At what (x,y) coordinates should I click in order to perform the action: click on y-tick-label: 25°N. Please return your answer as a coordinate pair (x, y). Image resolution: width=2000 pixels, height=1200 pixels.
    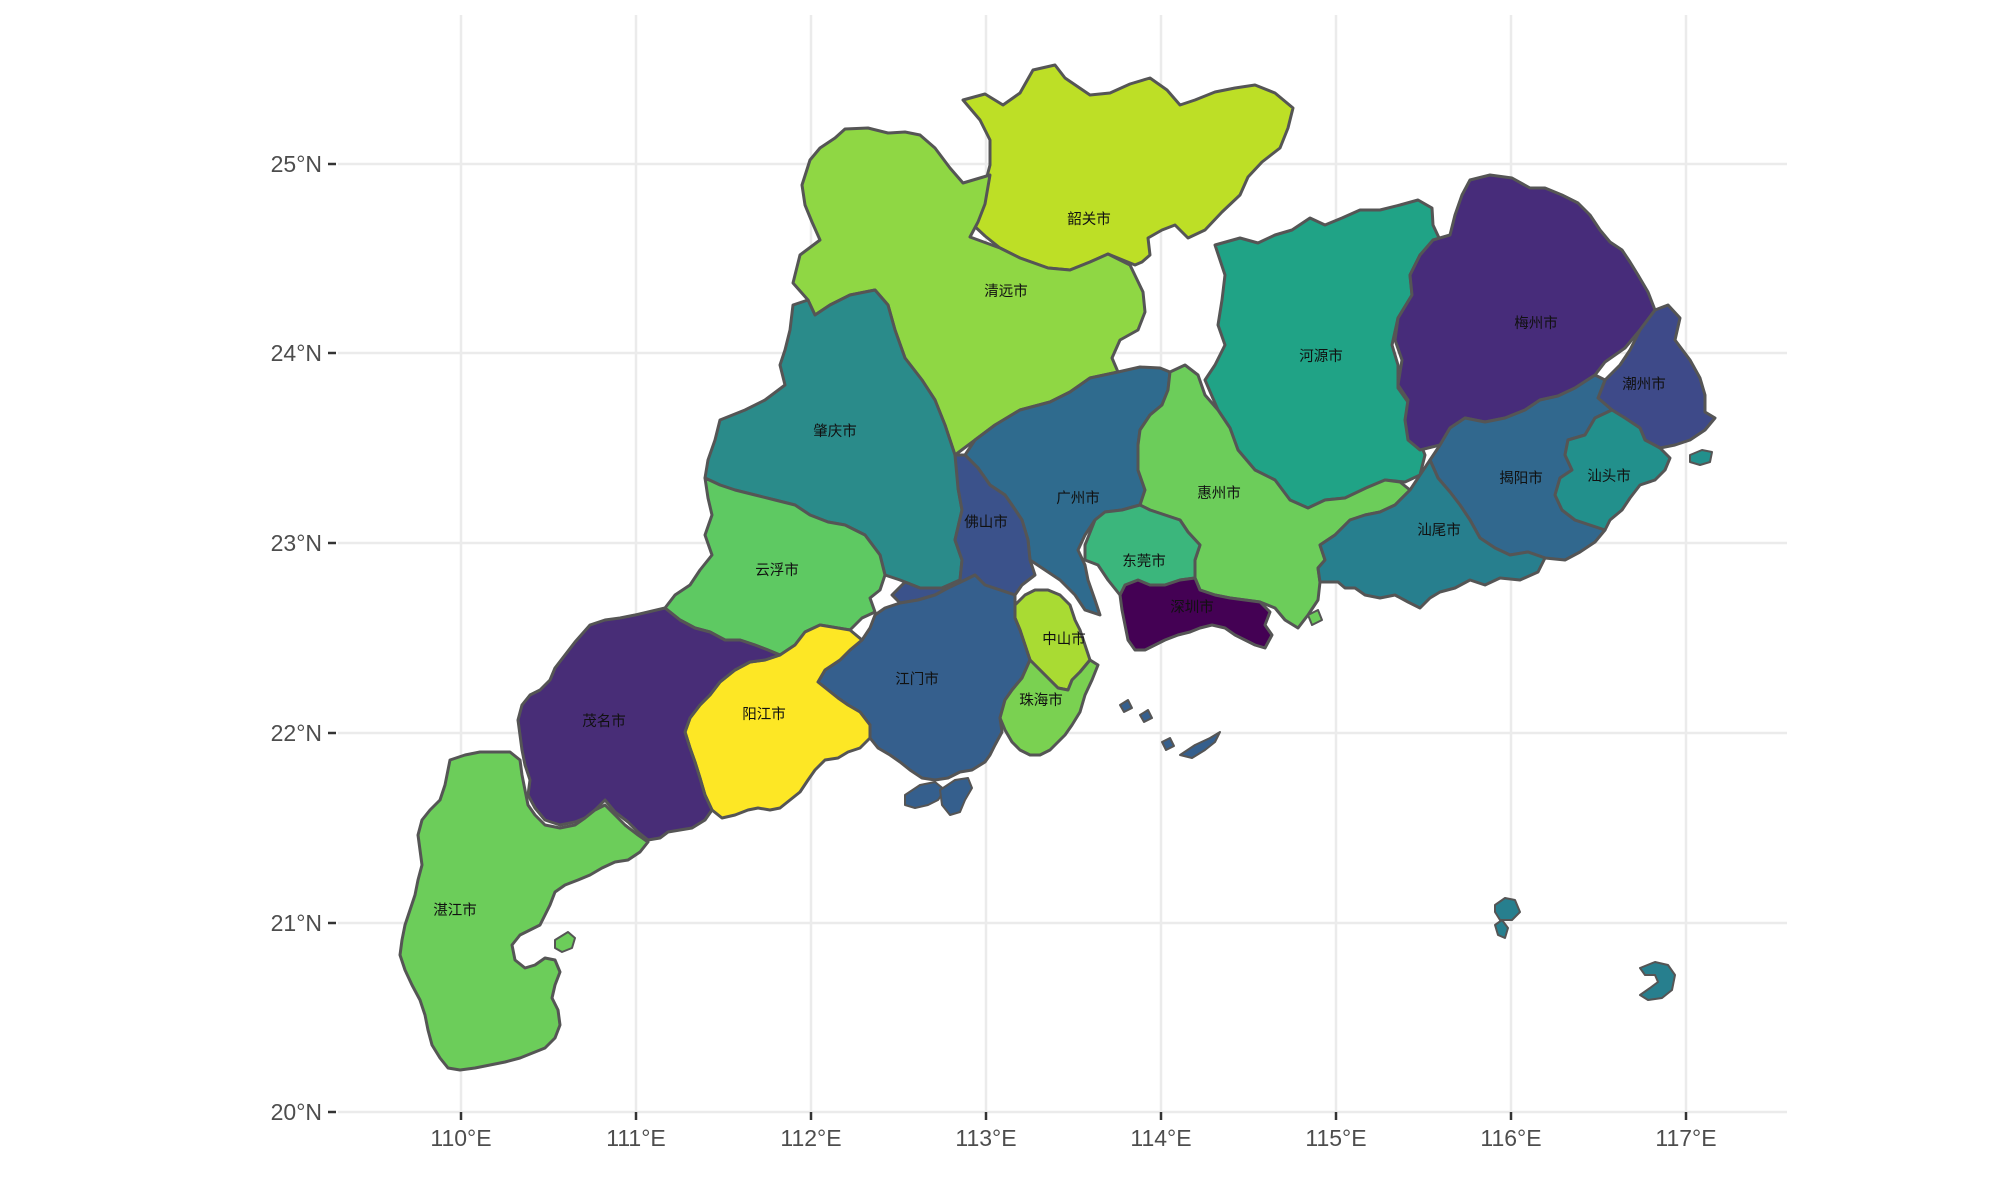
    Looking at the image, I should click on (296, 164).